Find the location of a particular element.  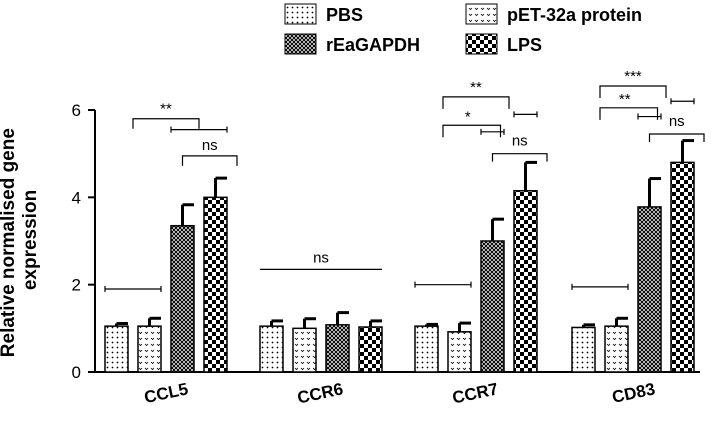

y-tick-label: 2 is located at coordinates (76, 285).